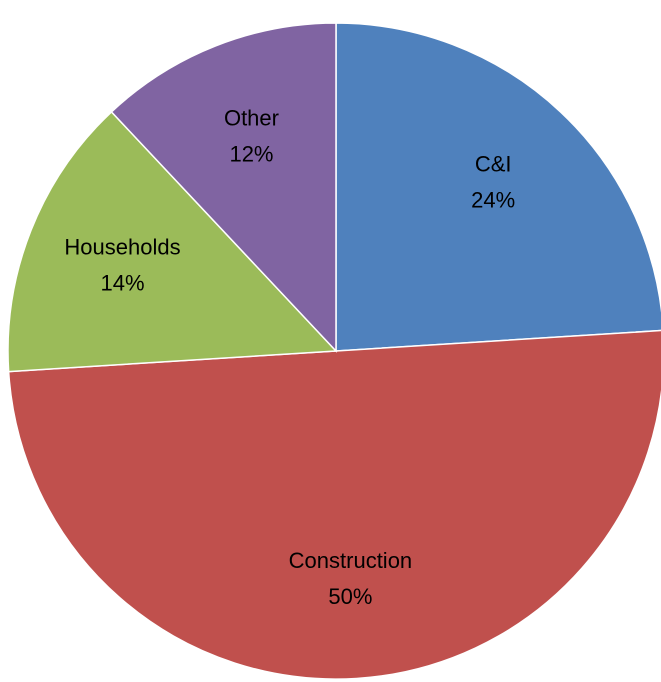 The image size is (661, 682). Describe the element at coordinates (122, 282) in the screenshot. I see `slice-value-label: 14%` at that location.